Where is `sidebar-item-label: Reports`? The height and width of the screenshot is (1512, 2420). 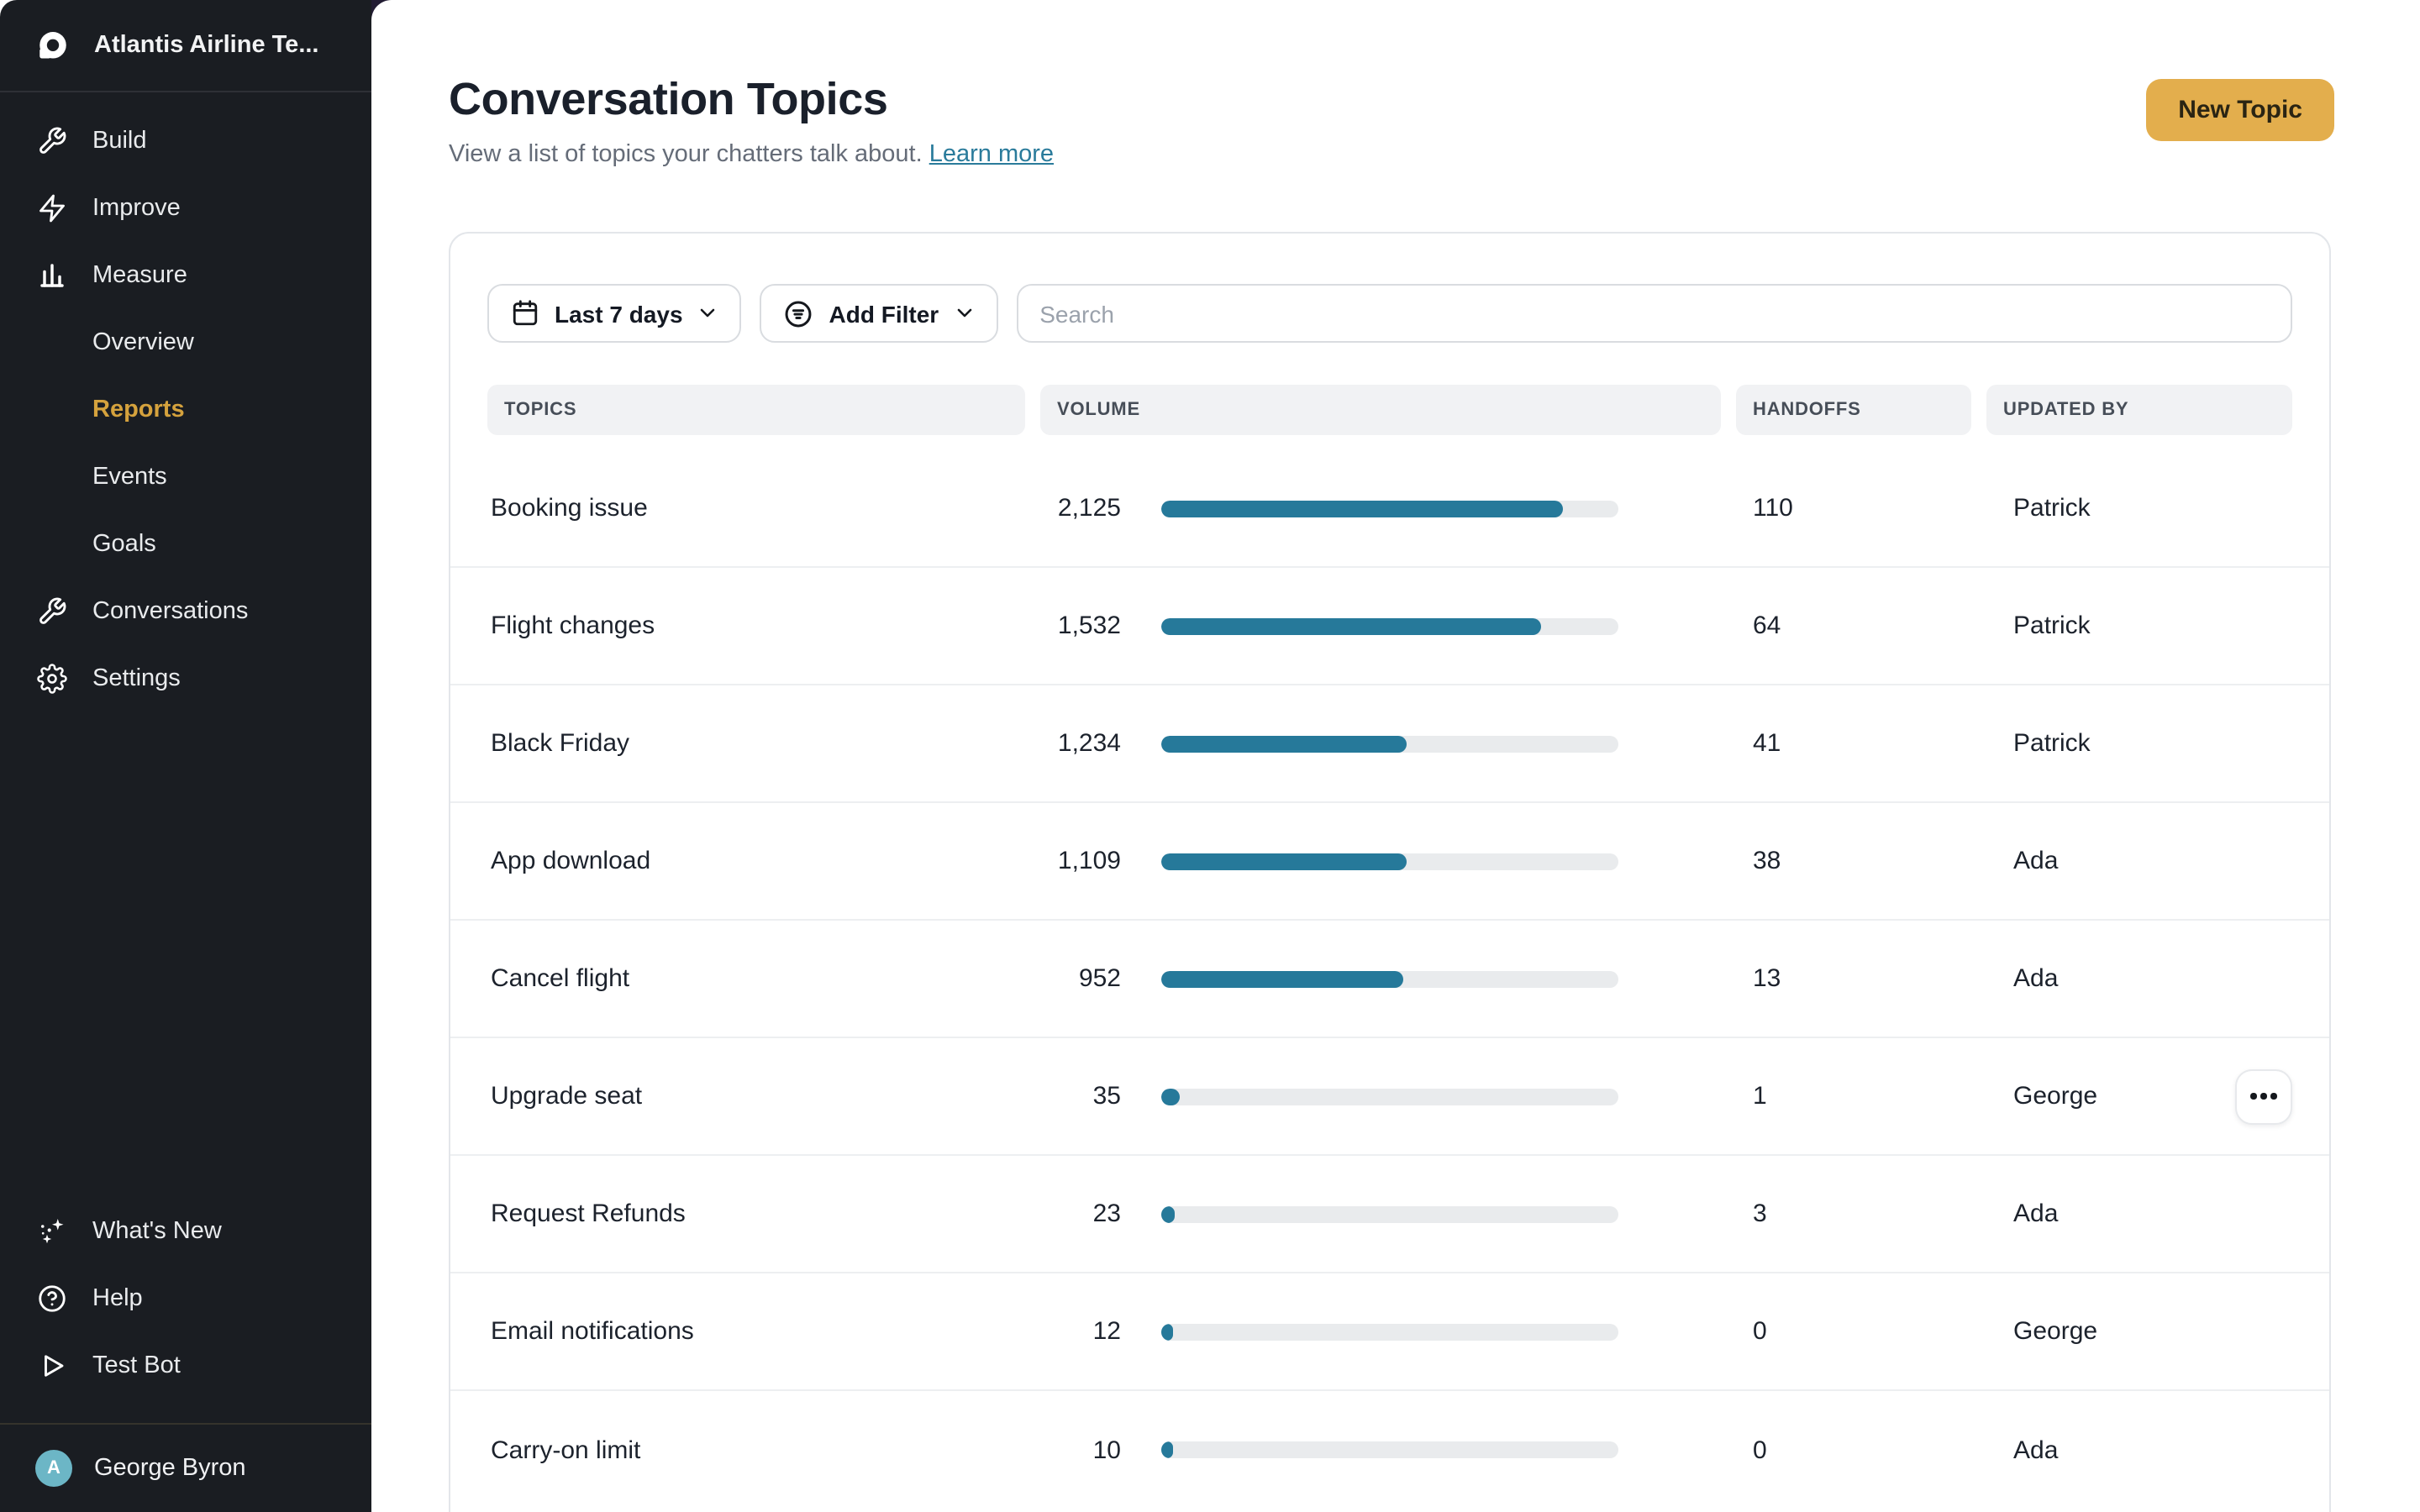 sidebar-item-label: Reports is located at coordinates (138, 409).